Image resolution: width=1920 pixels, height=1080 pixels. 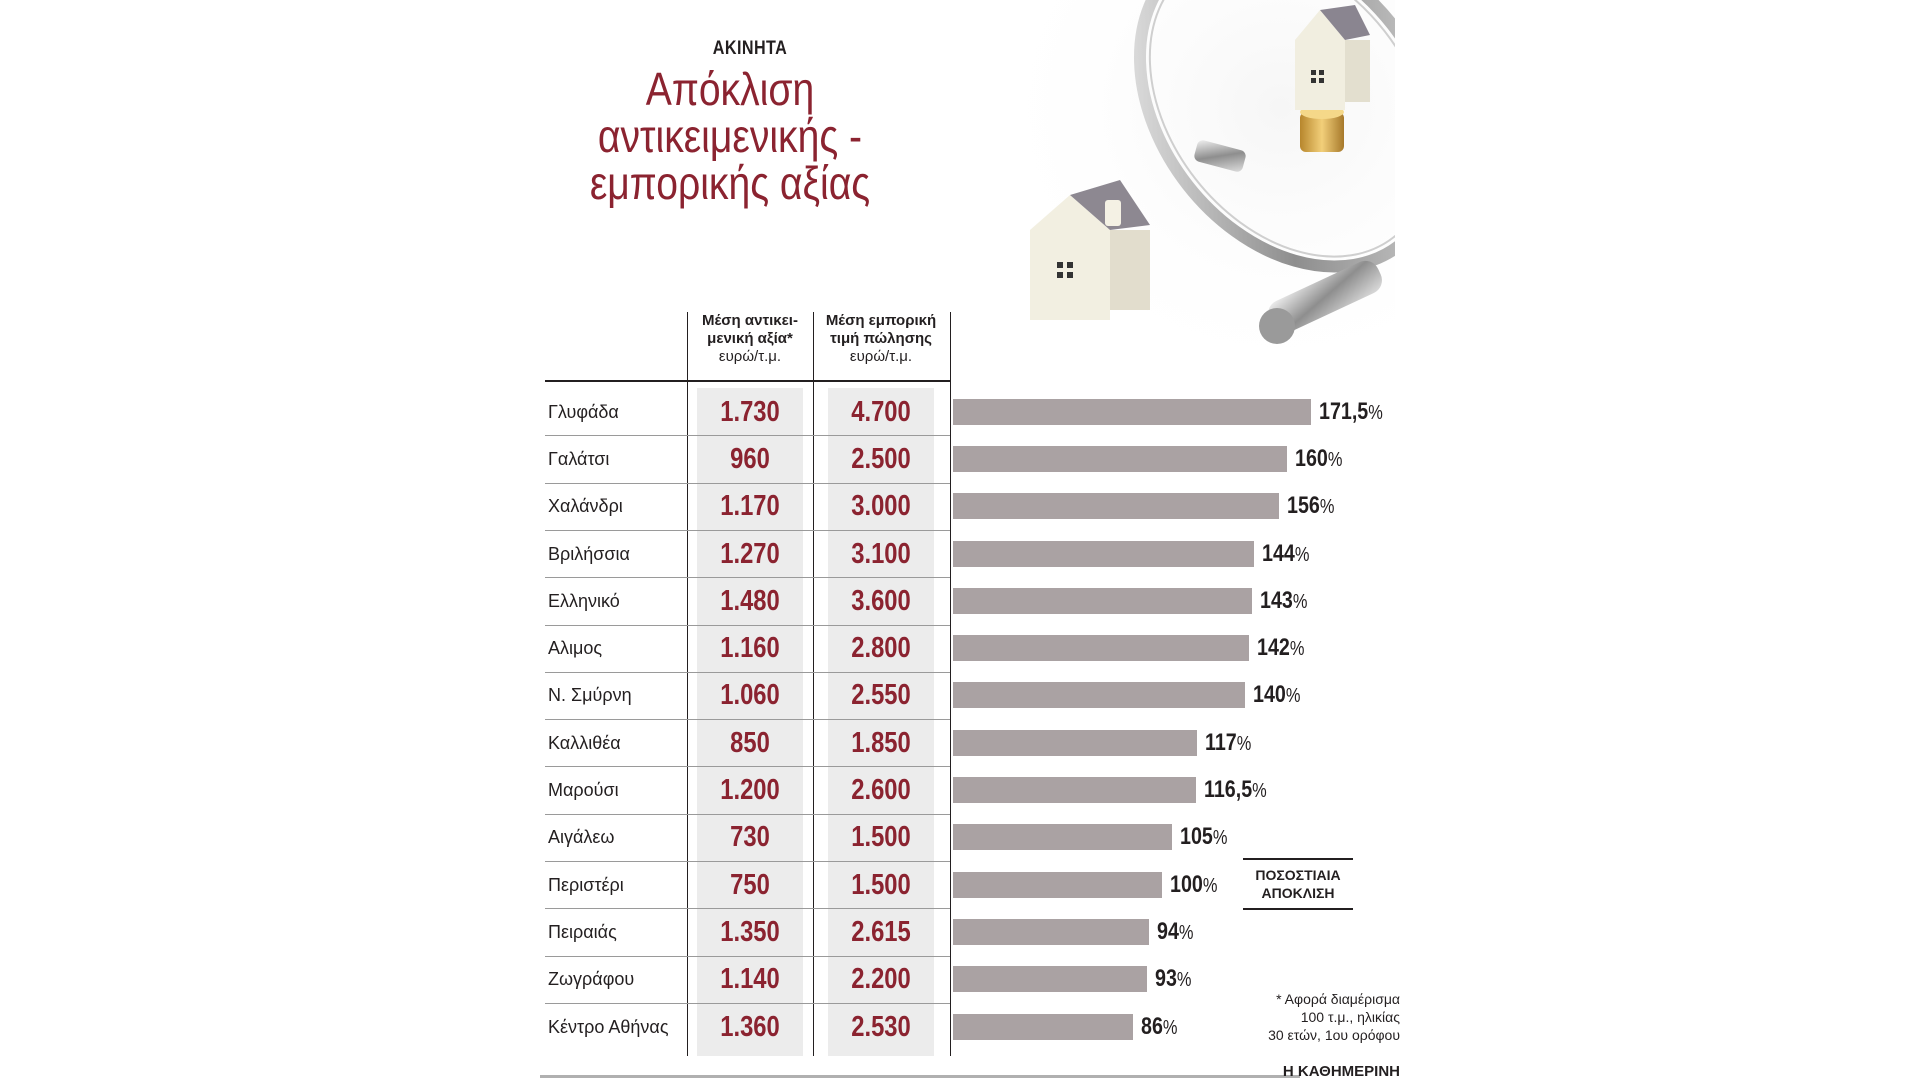 I want to click on objective-column-shade, so click(x=750, y=722).